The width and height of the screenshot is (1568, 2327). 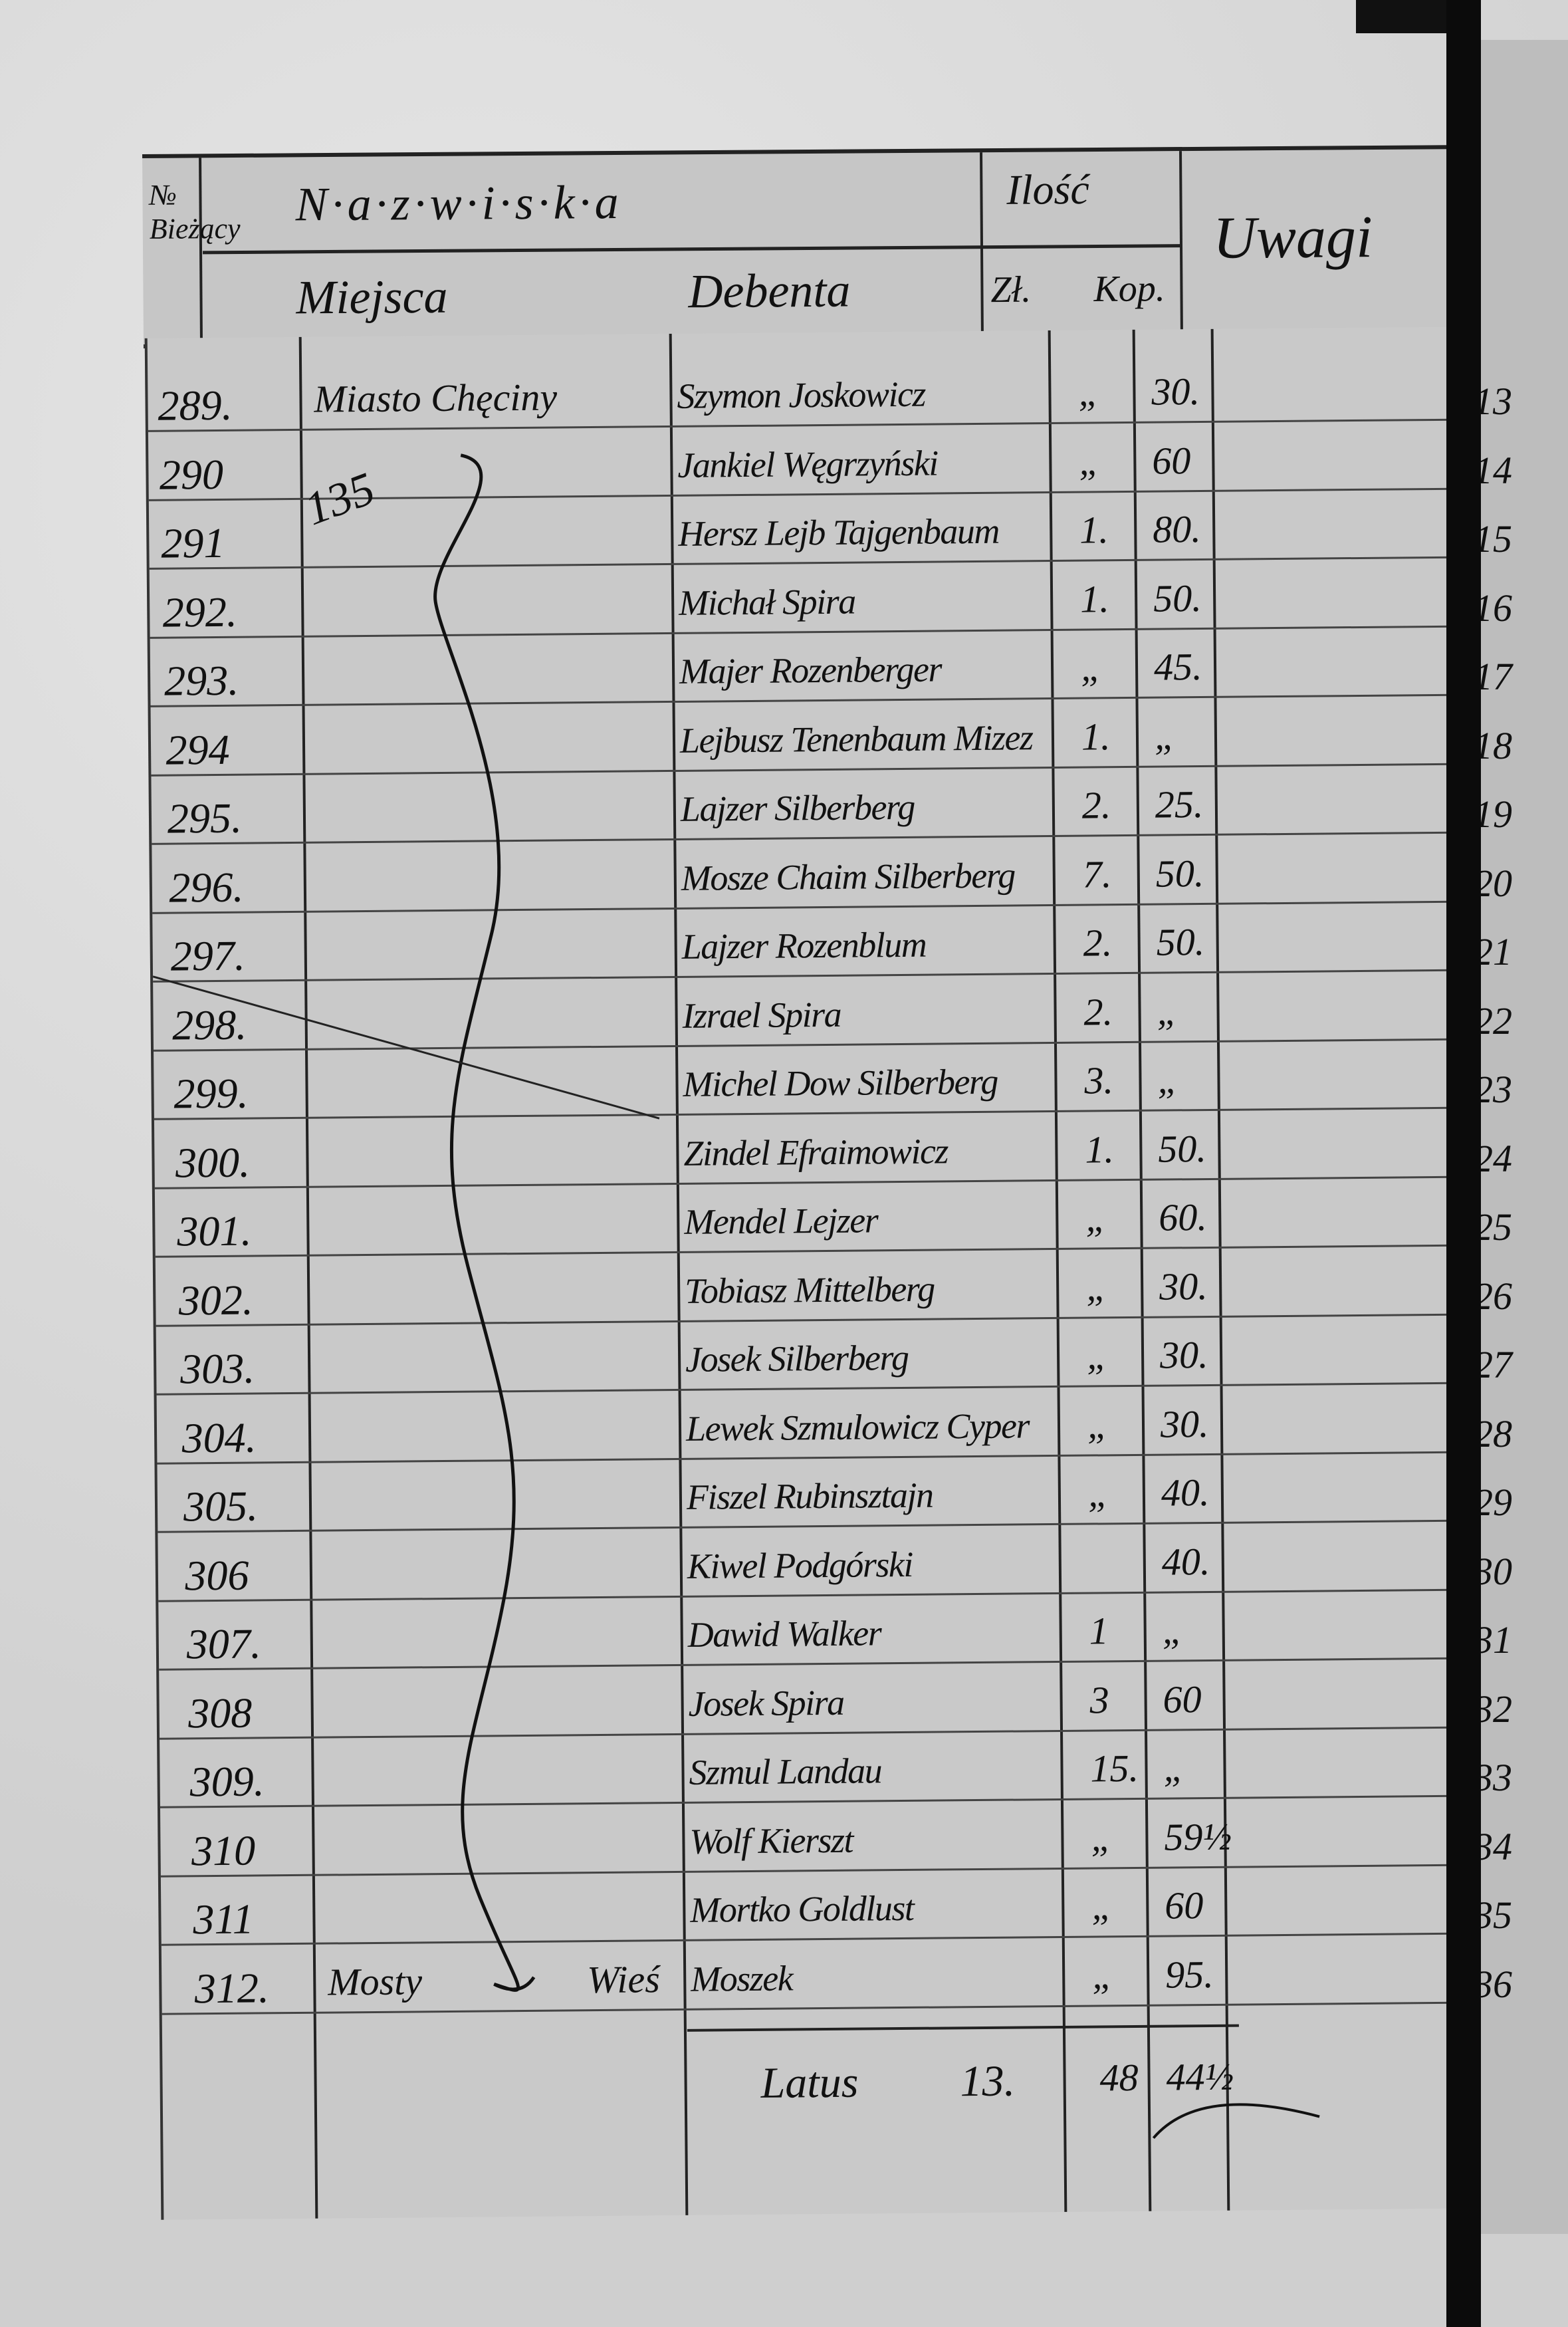 I want to click on adjacent-entry-number: 334, so click(x=1497, y=1846).